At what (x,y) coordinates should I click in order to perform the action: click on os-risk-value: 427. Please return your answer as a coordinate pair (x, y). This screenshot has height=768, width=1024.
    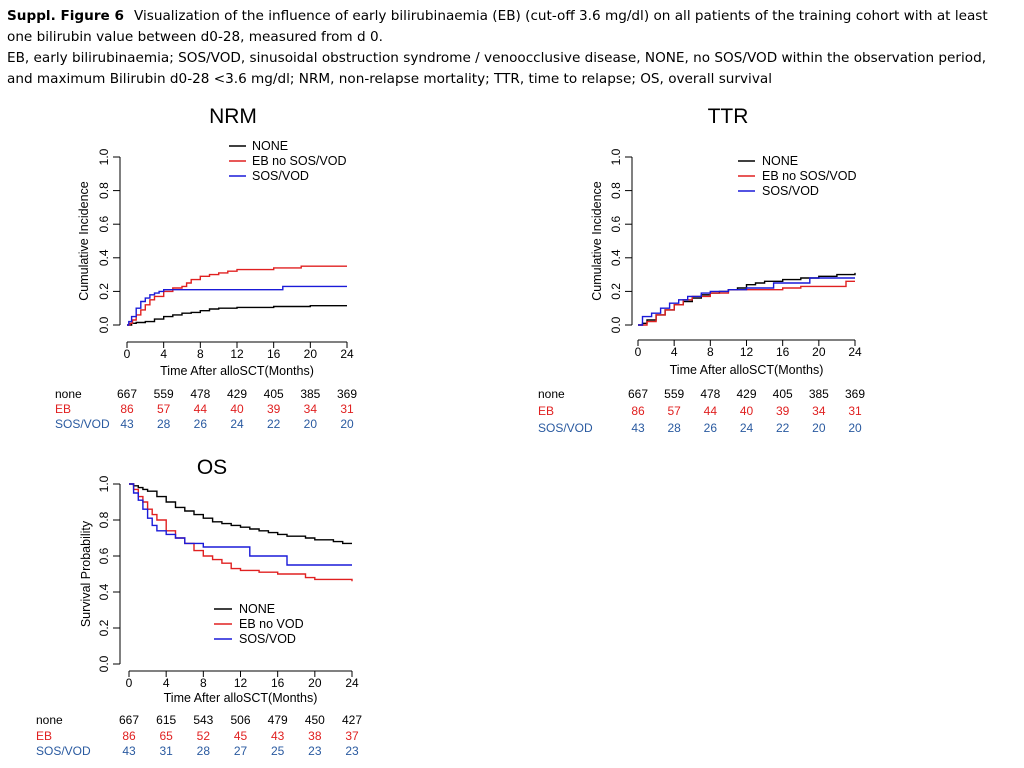
    Looking at the image, I should click on (352, 720).